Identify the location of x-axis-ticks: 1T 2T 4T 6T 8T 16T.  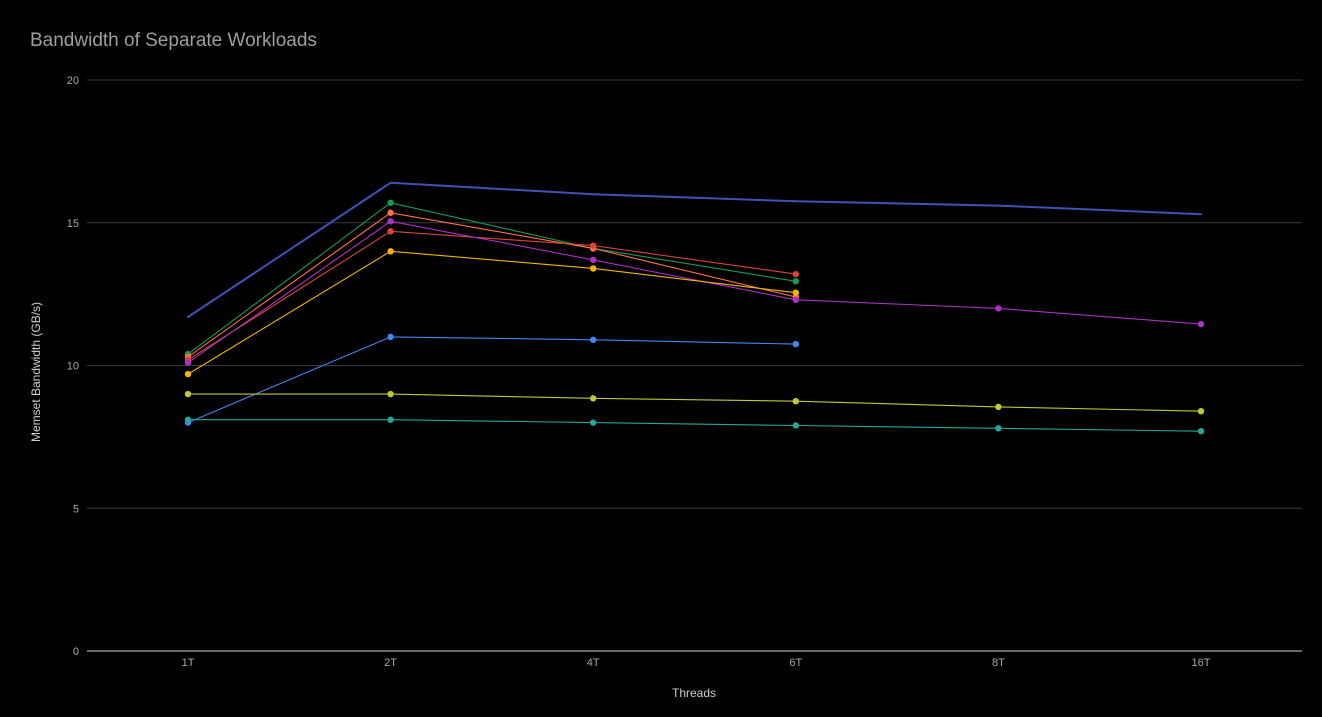
(696, 663).